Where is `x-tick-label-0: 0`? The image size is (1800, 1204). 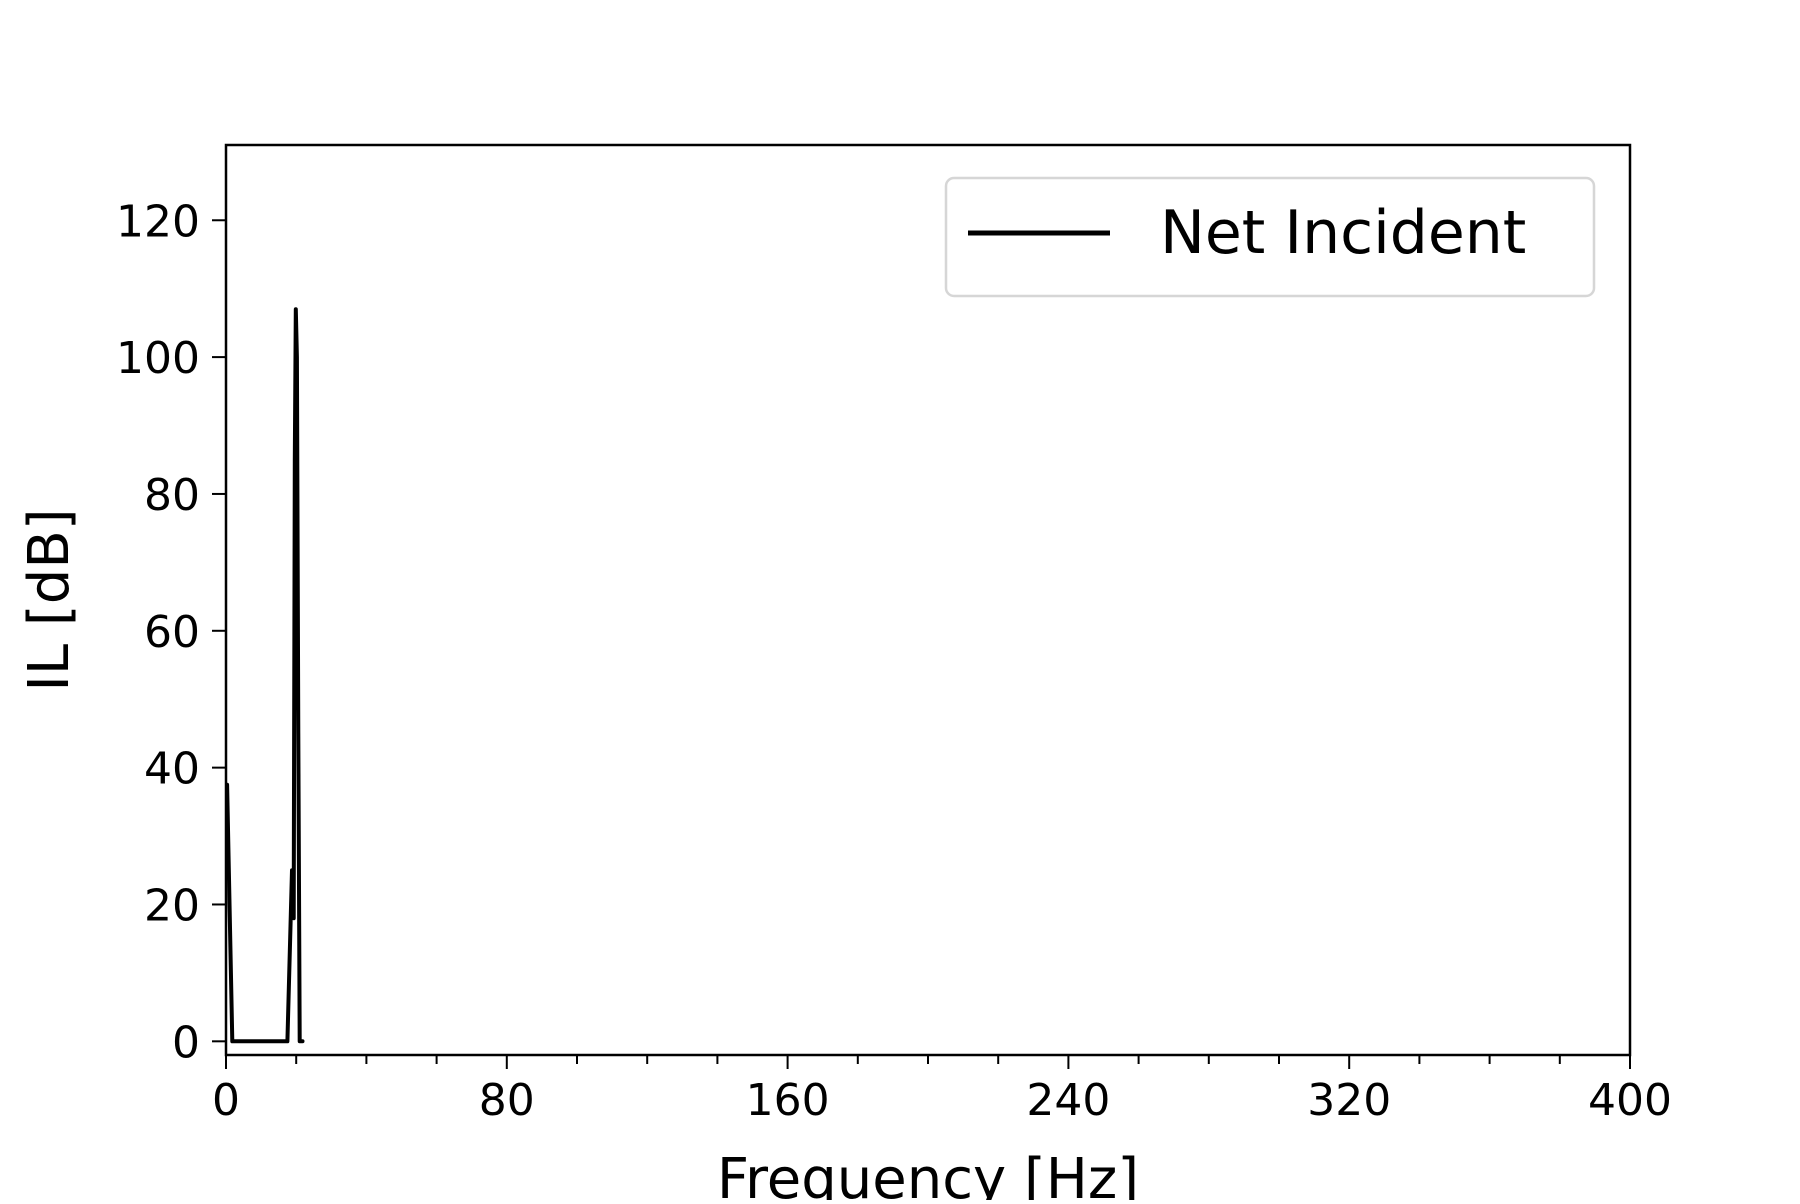 x-tick-label-0: 0 is located at coordinates (226, 1100).